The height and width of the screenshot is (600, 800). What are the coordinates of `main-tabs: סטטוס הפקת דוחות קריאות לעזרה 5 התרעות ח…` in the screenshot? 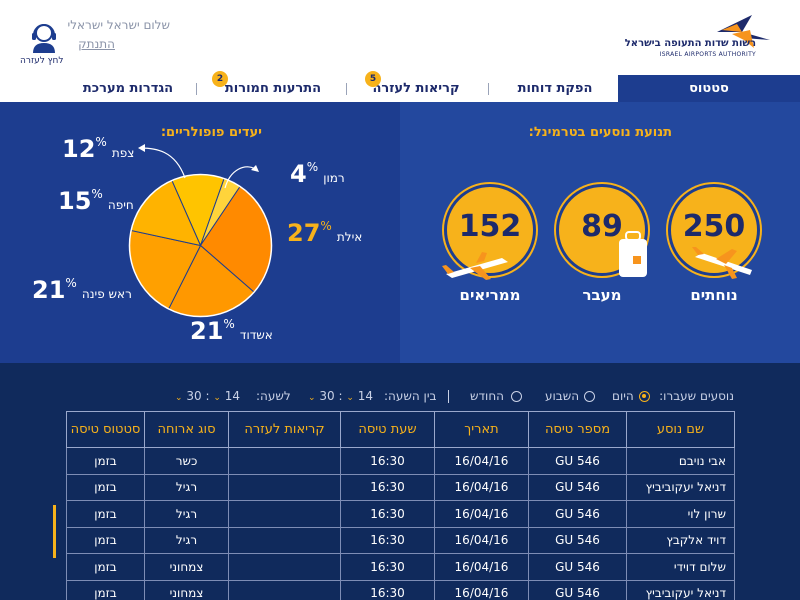 It's located at (400, 86).